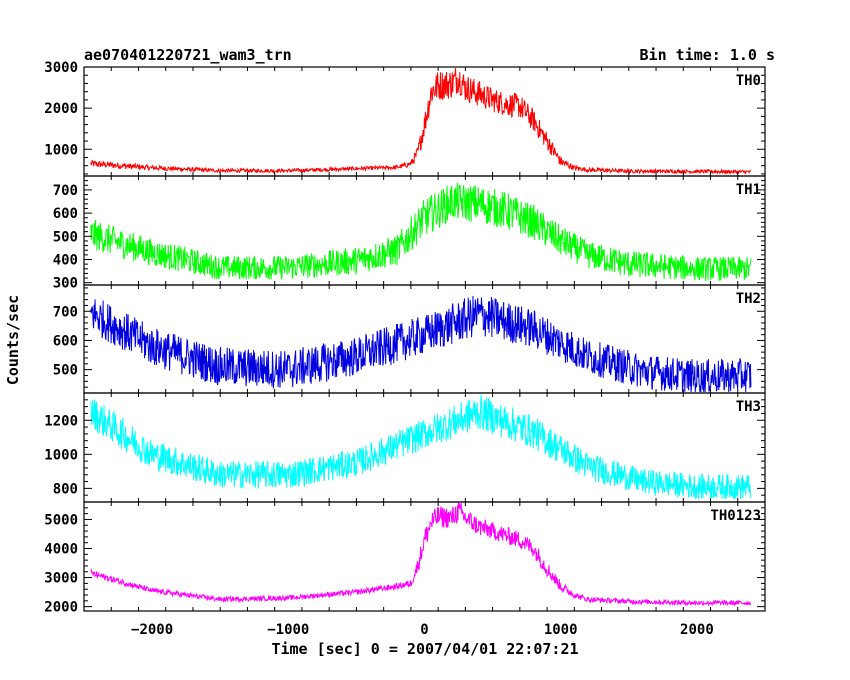 This screenshot has height=680, width=850. I want to click on panel-th0: 1000 2000 3000 TH0, so click(405, 118).